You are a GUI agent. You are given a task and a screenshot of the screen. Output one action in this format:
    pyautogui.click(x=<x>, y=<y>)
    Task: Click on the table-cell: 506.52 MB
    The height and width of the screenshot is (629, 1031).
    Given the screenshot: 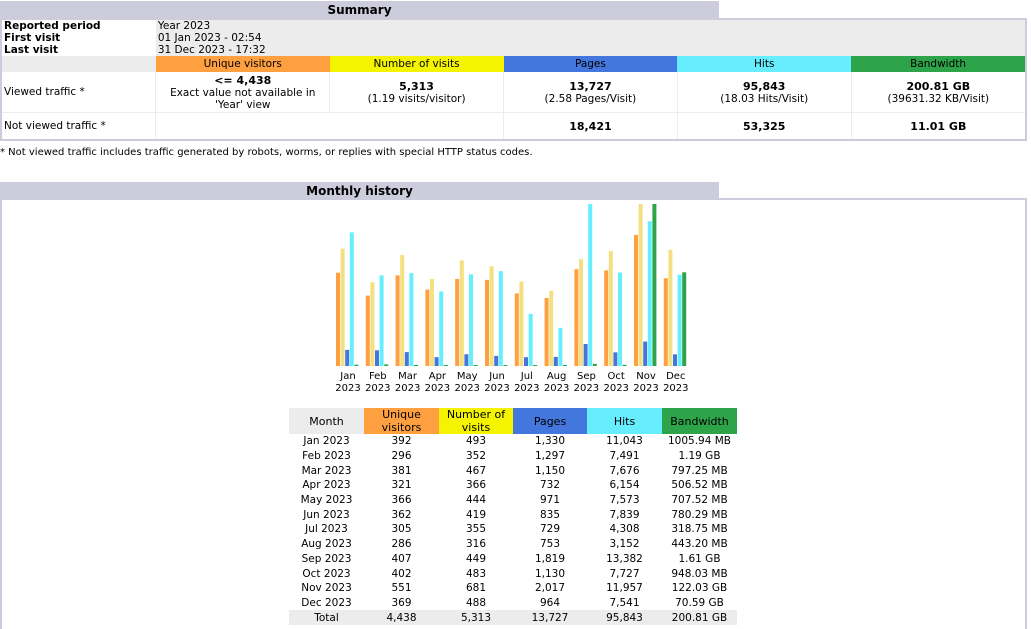 What is the action you would take?
    pyautogui.click(x=699, y=485)
    